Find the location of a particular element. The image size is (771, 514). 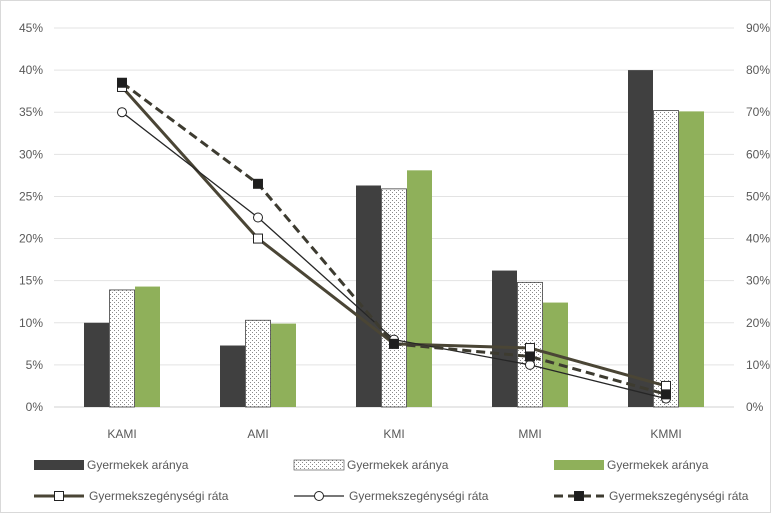

left-tick-label: 40% is located at coordinates (31, 70).